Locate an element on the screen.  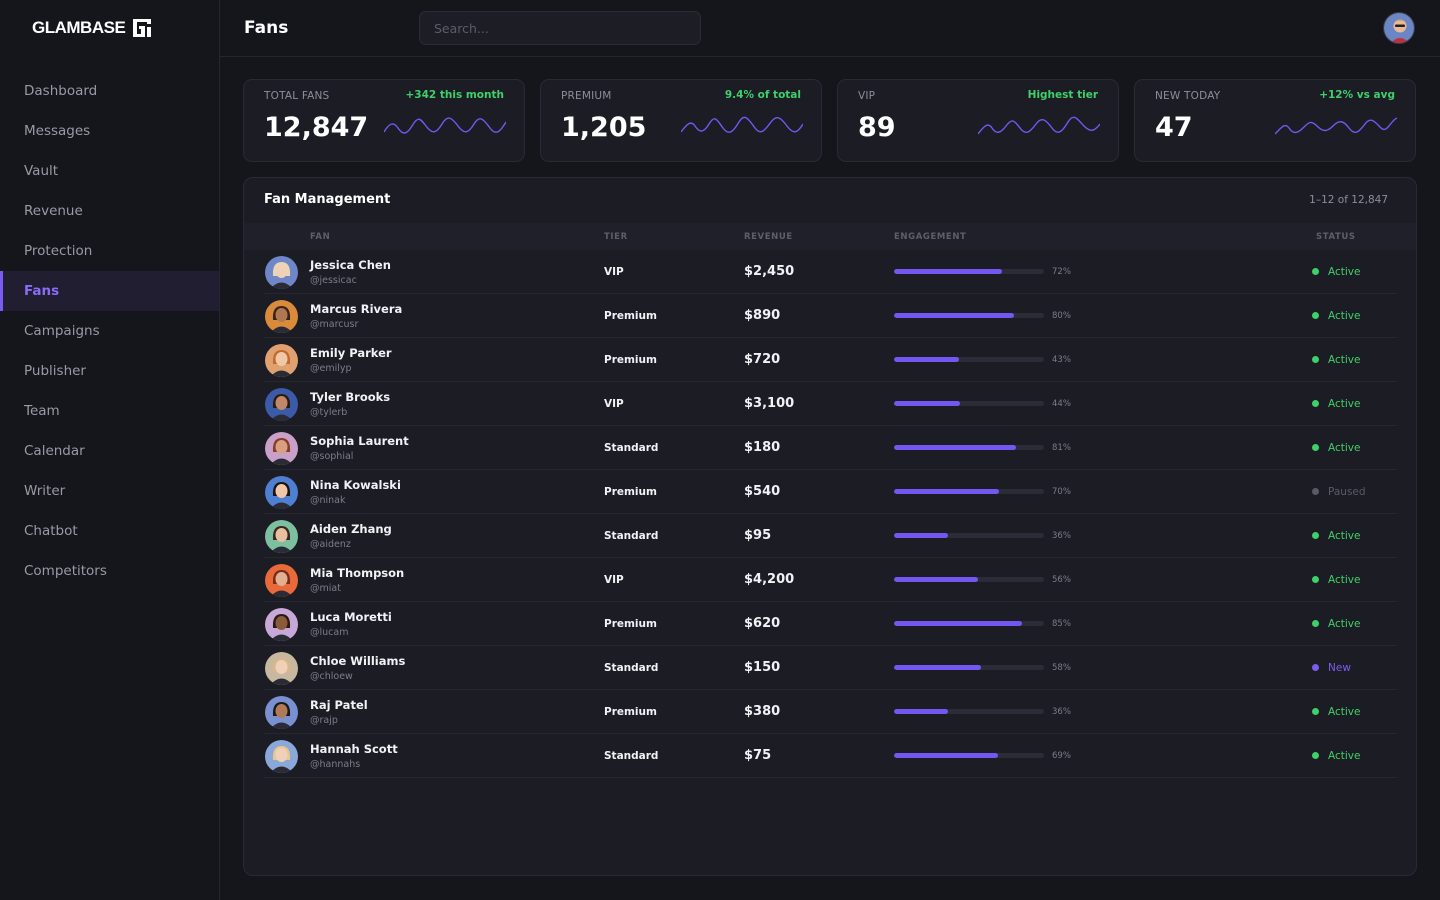
fan-handle: @ninak is located at coordinates (328, 500).